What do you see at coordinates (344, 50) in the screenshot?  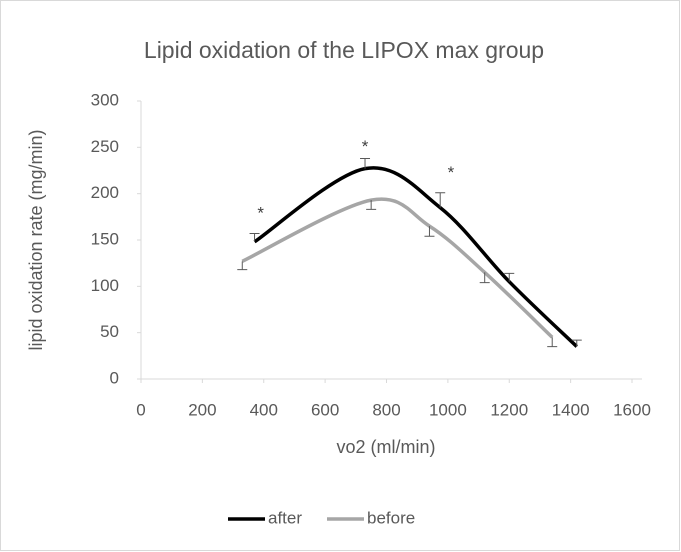 I see `chart-title: Lipid oxidation of the LIPOX max group` at bounding box center [344, 50].